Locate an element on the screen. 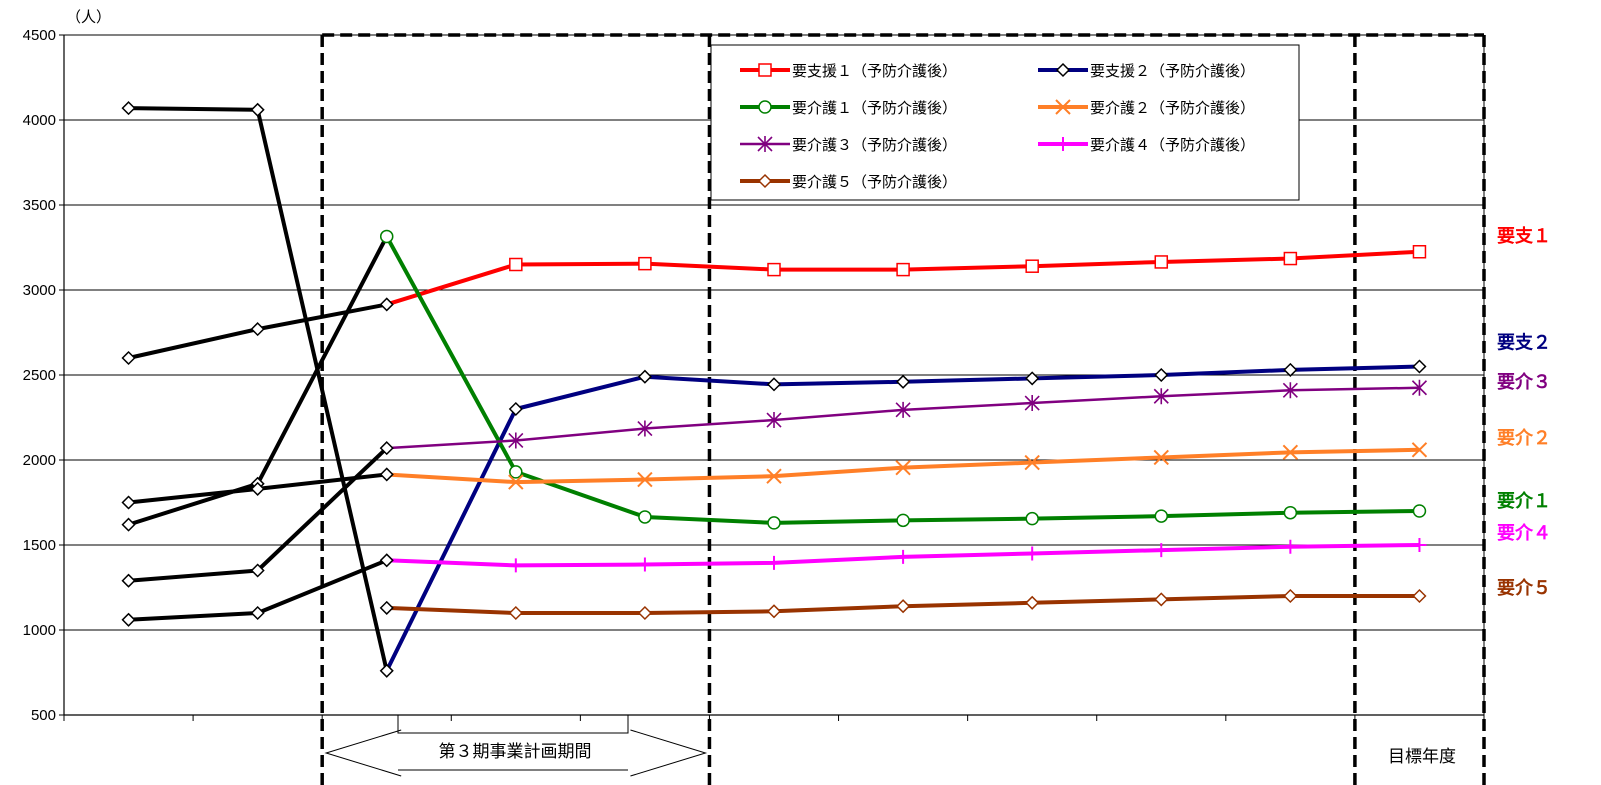  legend-box is located at coordinates (1005, 122).